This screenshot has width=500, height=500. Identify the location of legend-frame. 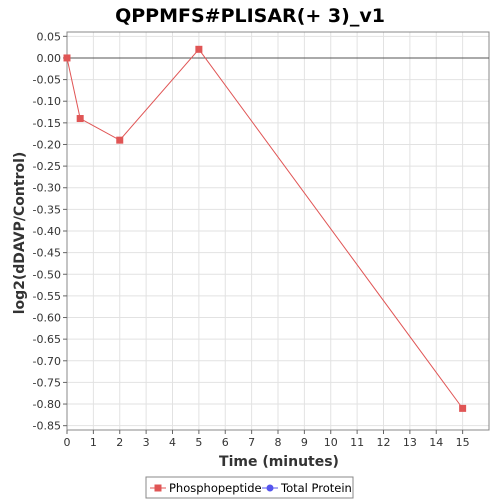
(249, 487).